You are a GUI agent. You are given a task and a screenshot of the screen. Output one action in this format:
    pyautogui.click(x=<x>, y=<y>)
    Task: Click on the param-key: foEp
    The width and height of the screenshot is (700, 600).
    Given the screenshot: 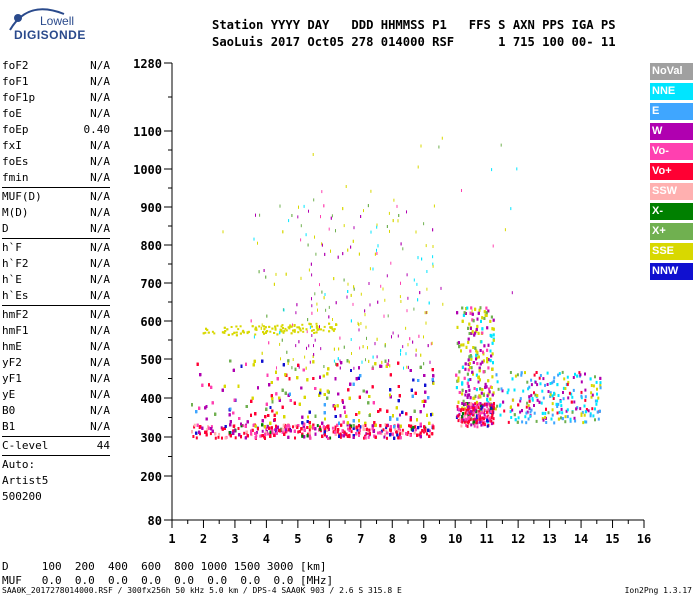 What is the action you would take?
    pyautogui.click(x=15, y=129)
    